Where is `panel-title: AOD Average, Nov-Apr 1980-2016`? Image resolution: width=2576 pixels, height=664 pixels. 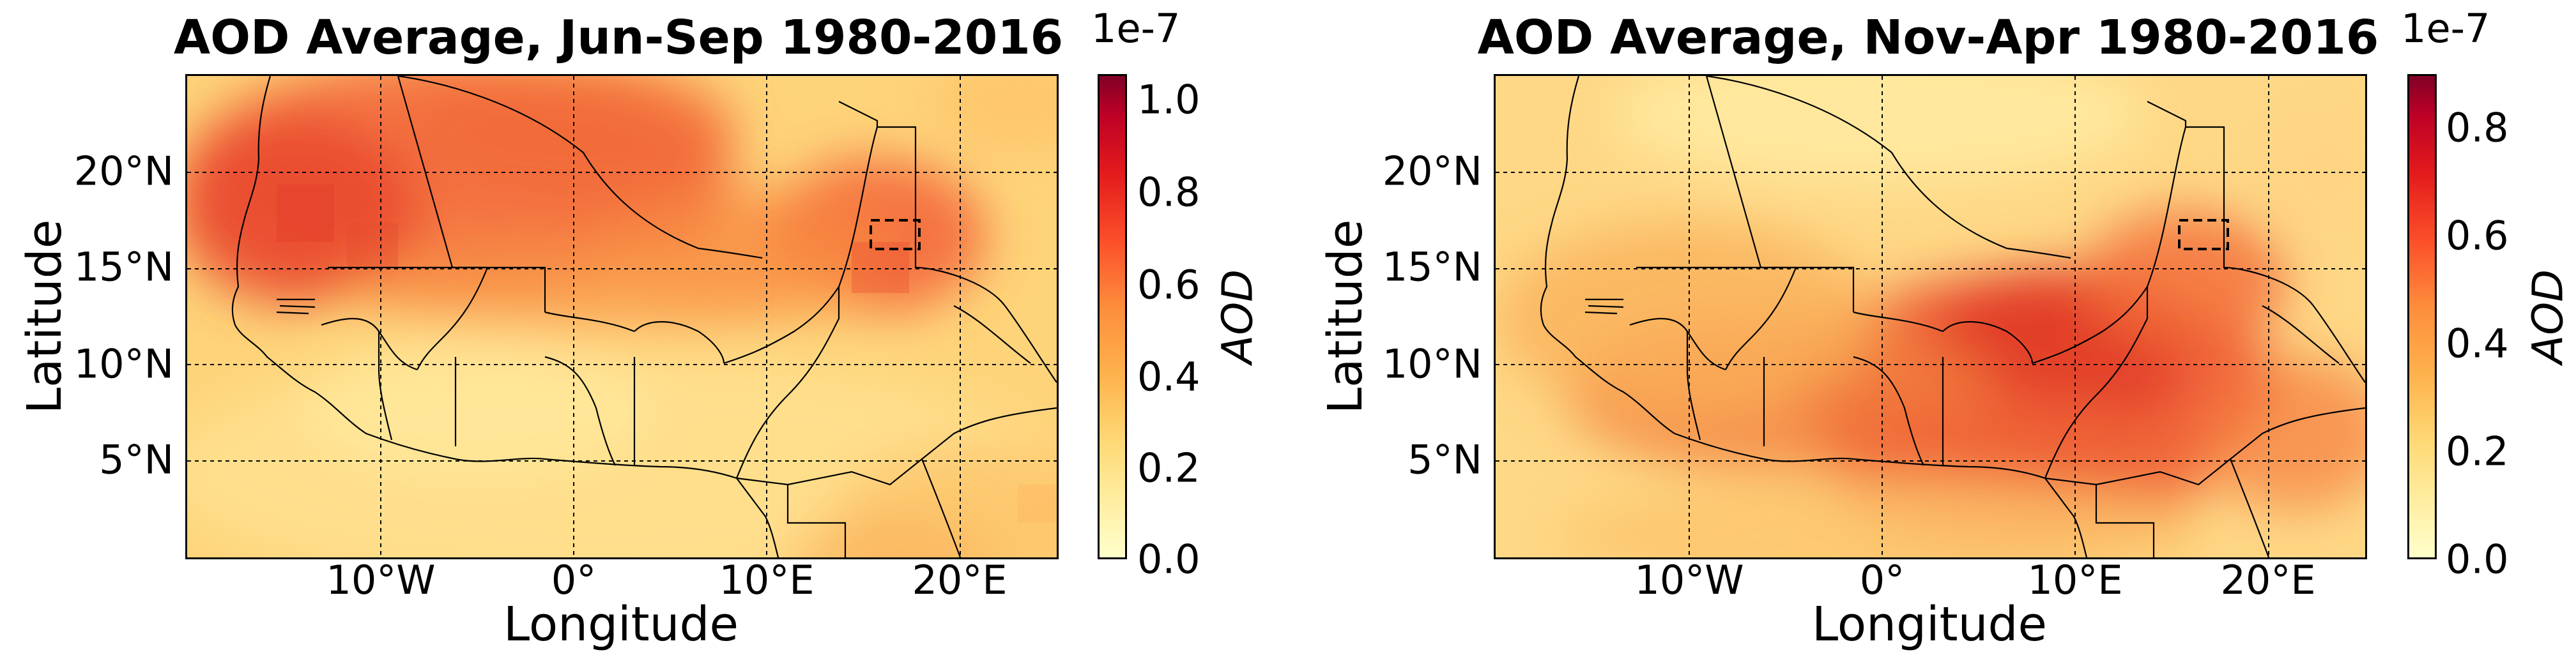
panel-title: AOD Average, Nov-Apr 1980-2016 is located at coordinates (1928, 37).